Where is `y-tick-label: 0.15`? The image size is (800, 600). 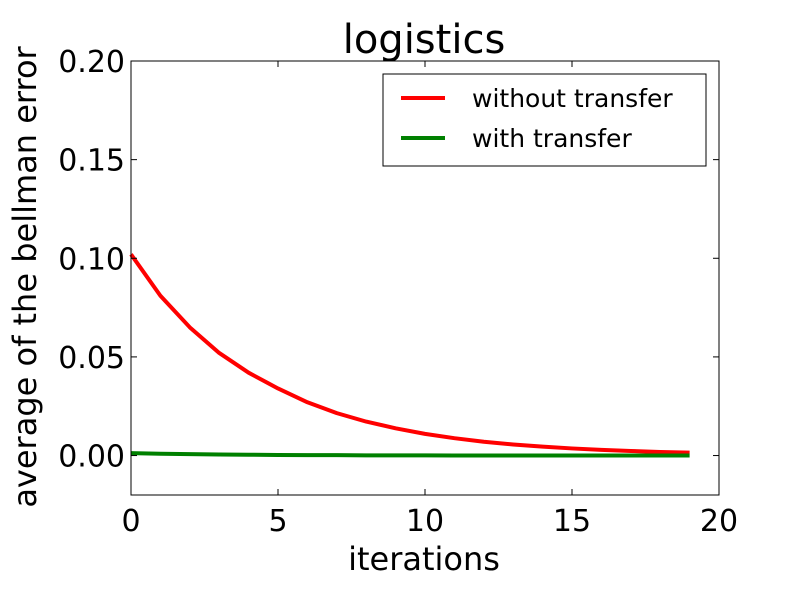 y-tick-label: 0.15 is located at coordinates (91, 161).